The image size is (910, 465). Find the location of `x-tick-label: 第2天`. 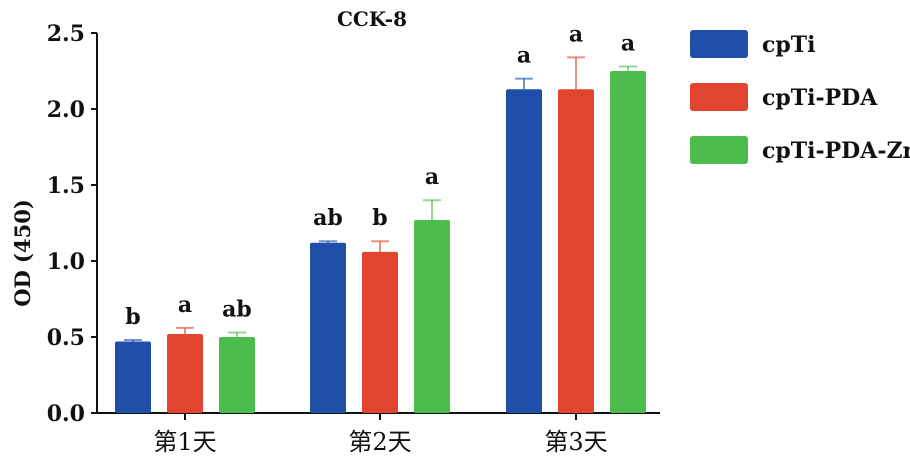

x-tick-label: 第2天 is located at coordinates (379, 442).